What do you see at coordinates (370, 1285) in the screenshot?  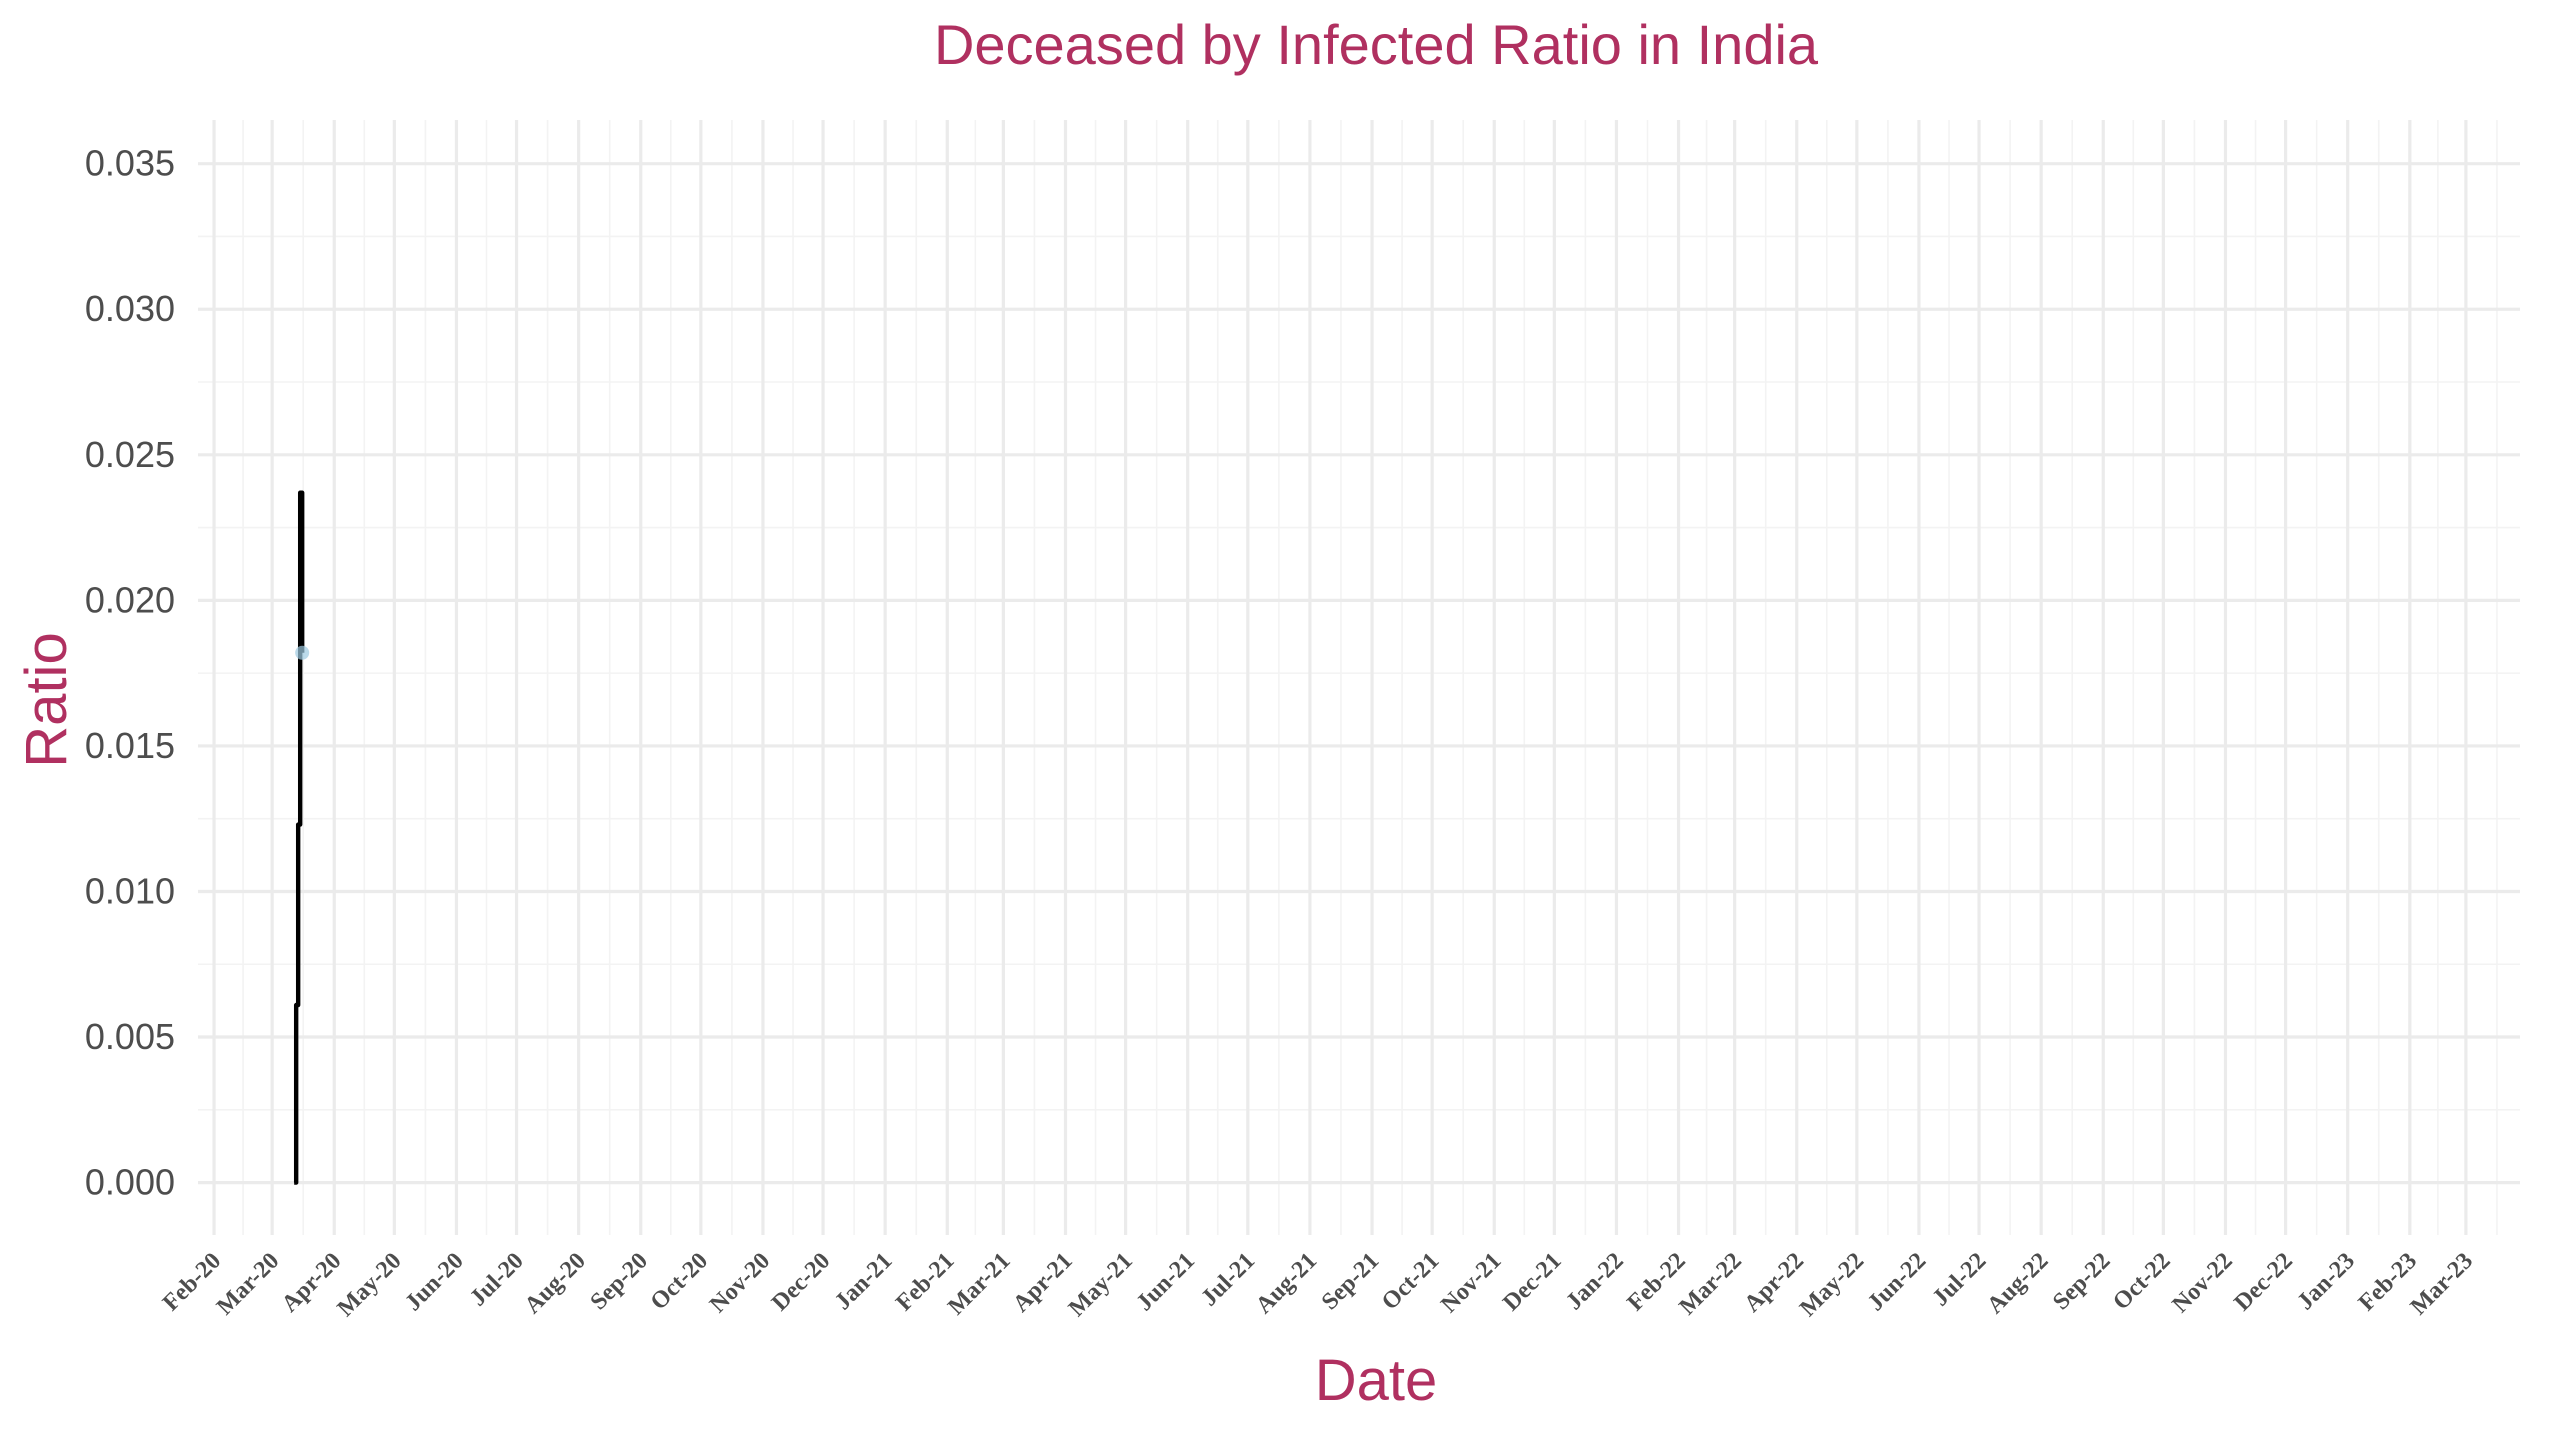 I see `x-tick-label: May-20` at bounding box center [370, 1285].